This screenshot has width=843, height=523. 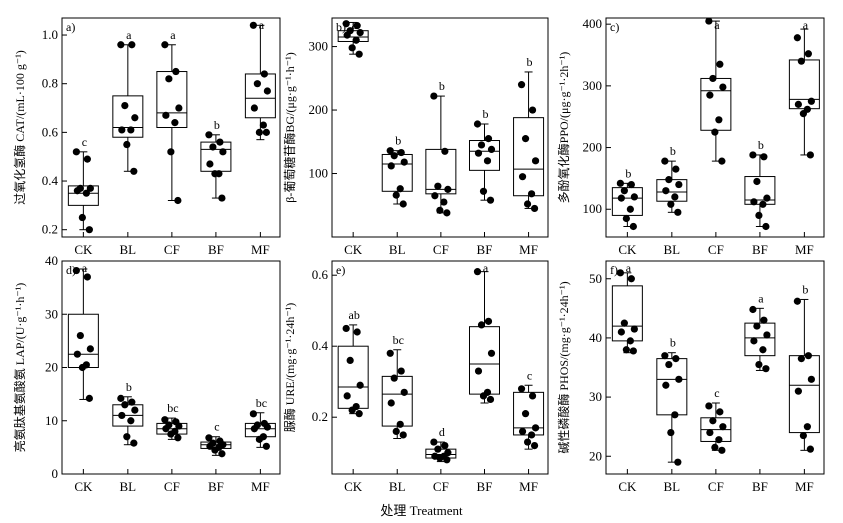 I want to click on panel-2-bl-significance-letter: b, so click(x=398, y=141).